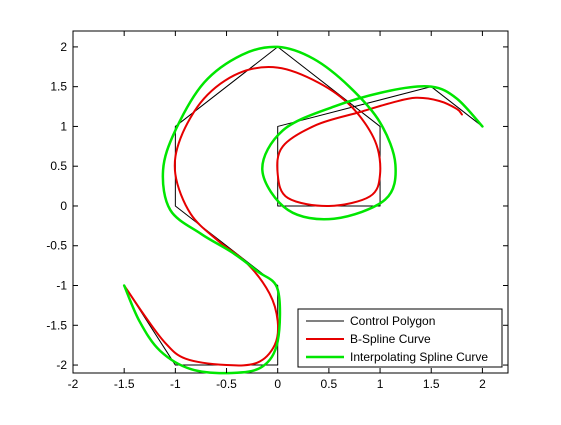  I want to click on x-tick-label: 2, so click(482, 384).